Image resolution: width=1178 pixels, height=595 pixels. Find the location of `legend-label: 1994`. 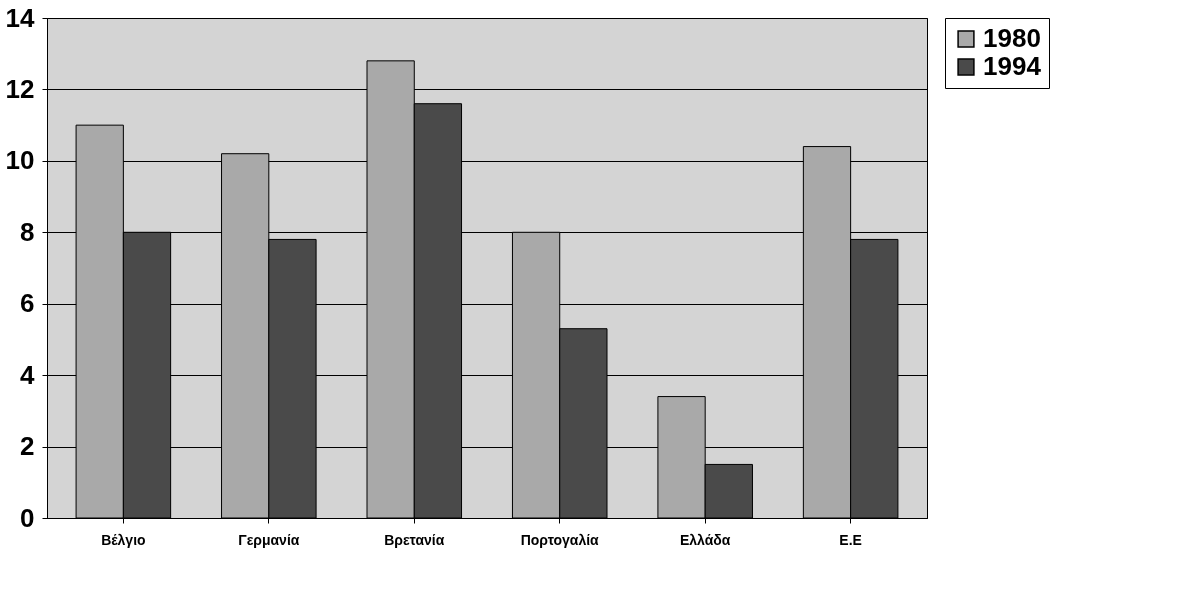

legend-label: 1994 is located at coordinates (1012, 66).